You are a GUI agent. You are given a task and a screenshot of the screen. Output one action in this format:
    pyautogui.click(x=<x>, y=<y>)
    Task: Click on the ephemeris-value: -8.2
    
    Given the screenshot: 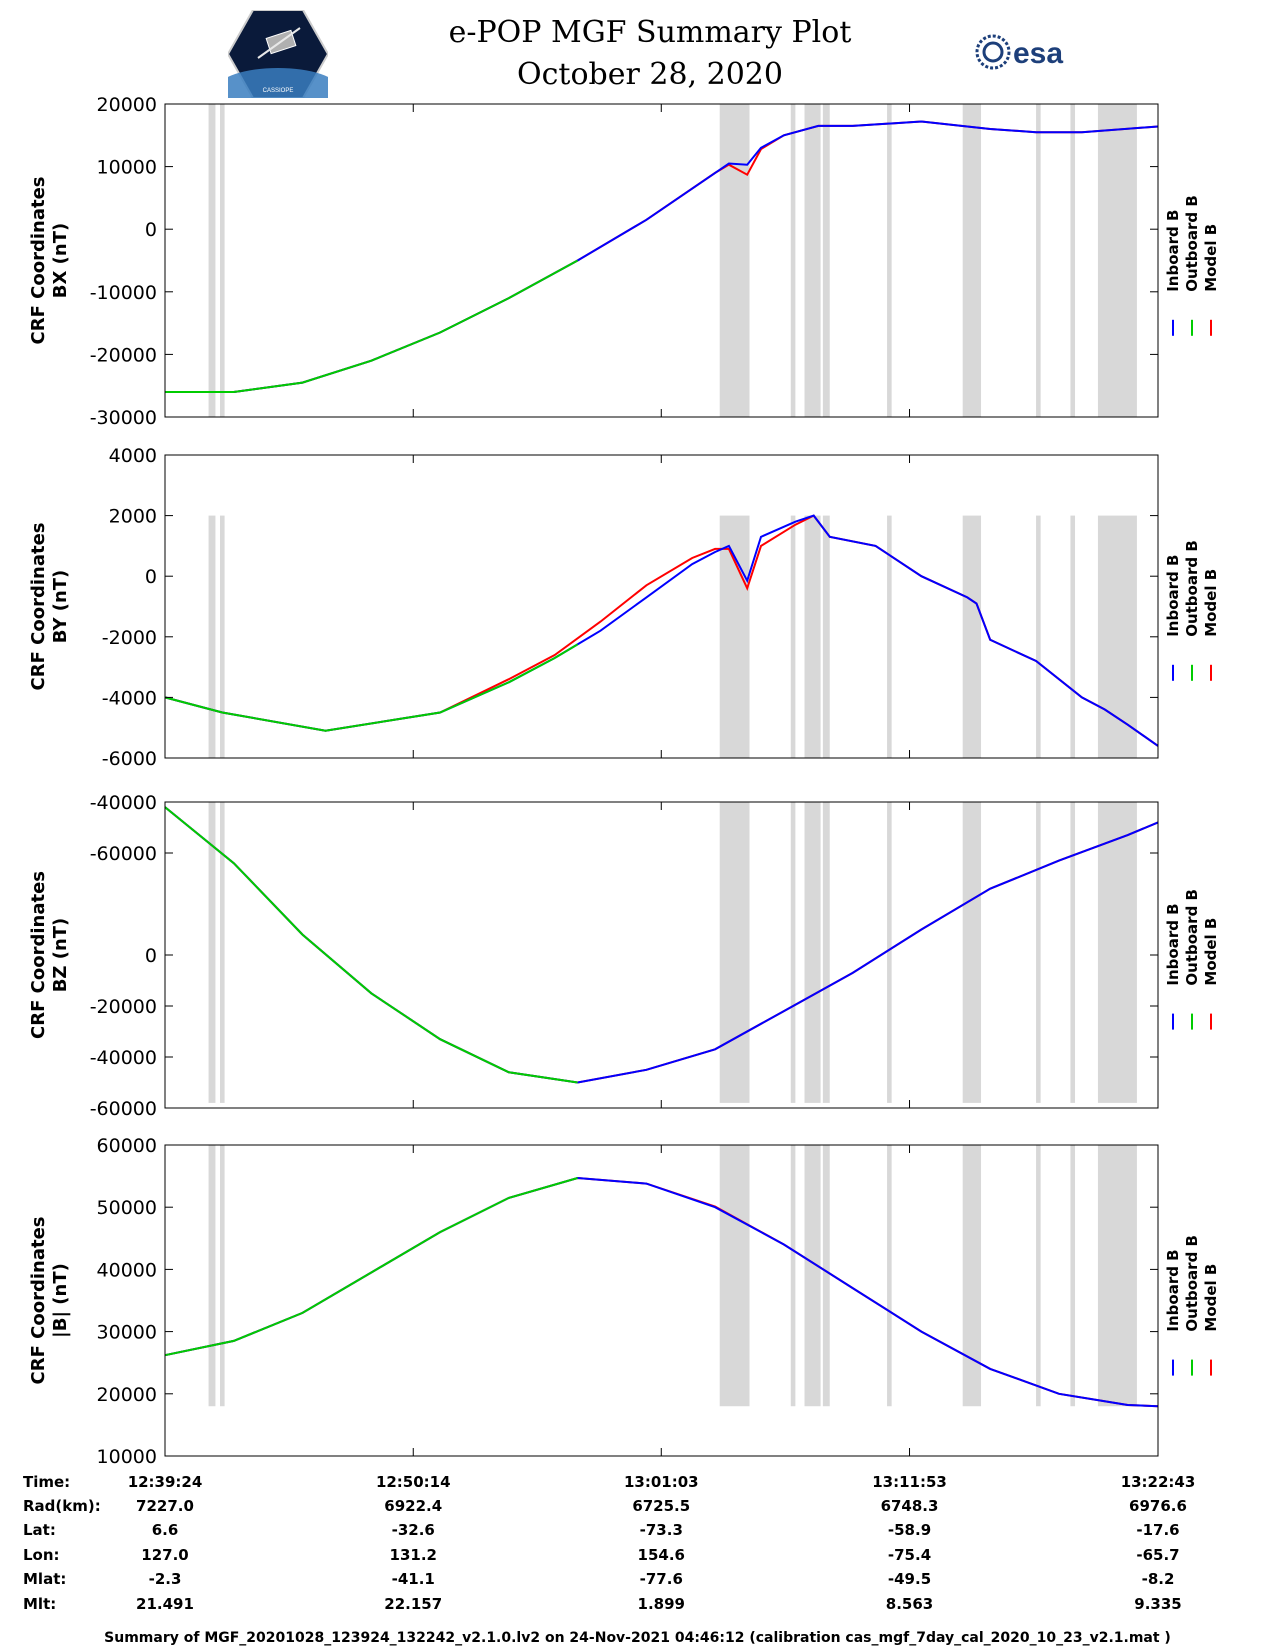 What is the action you would take?
    pyautogui.click(x=1158, y=1579)
    